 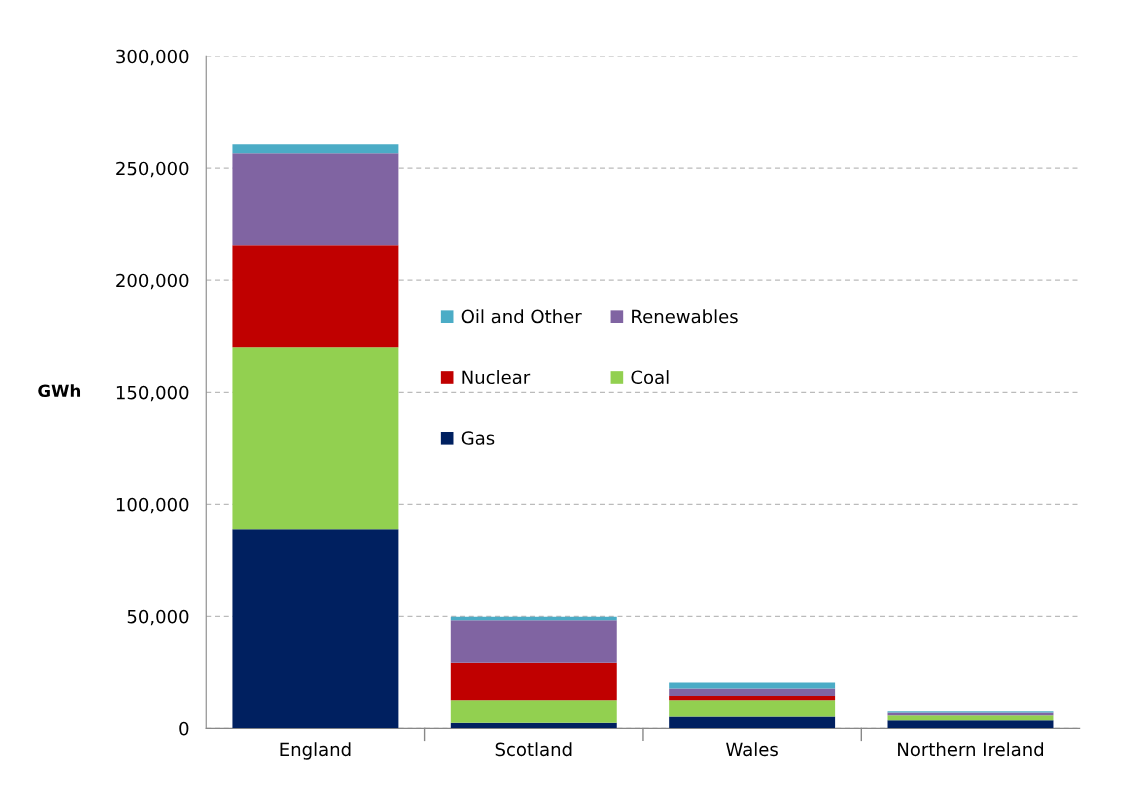 I want to click on y-tick-label: 100,000, so click(x=152, y=505).